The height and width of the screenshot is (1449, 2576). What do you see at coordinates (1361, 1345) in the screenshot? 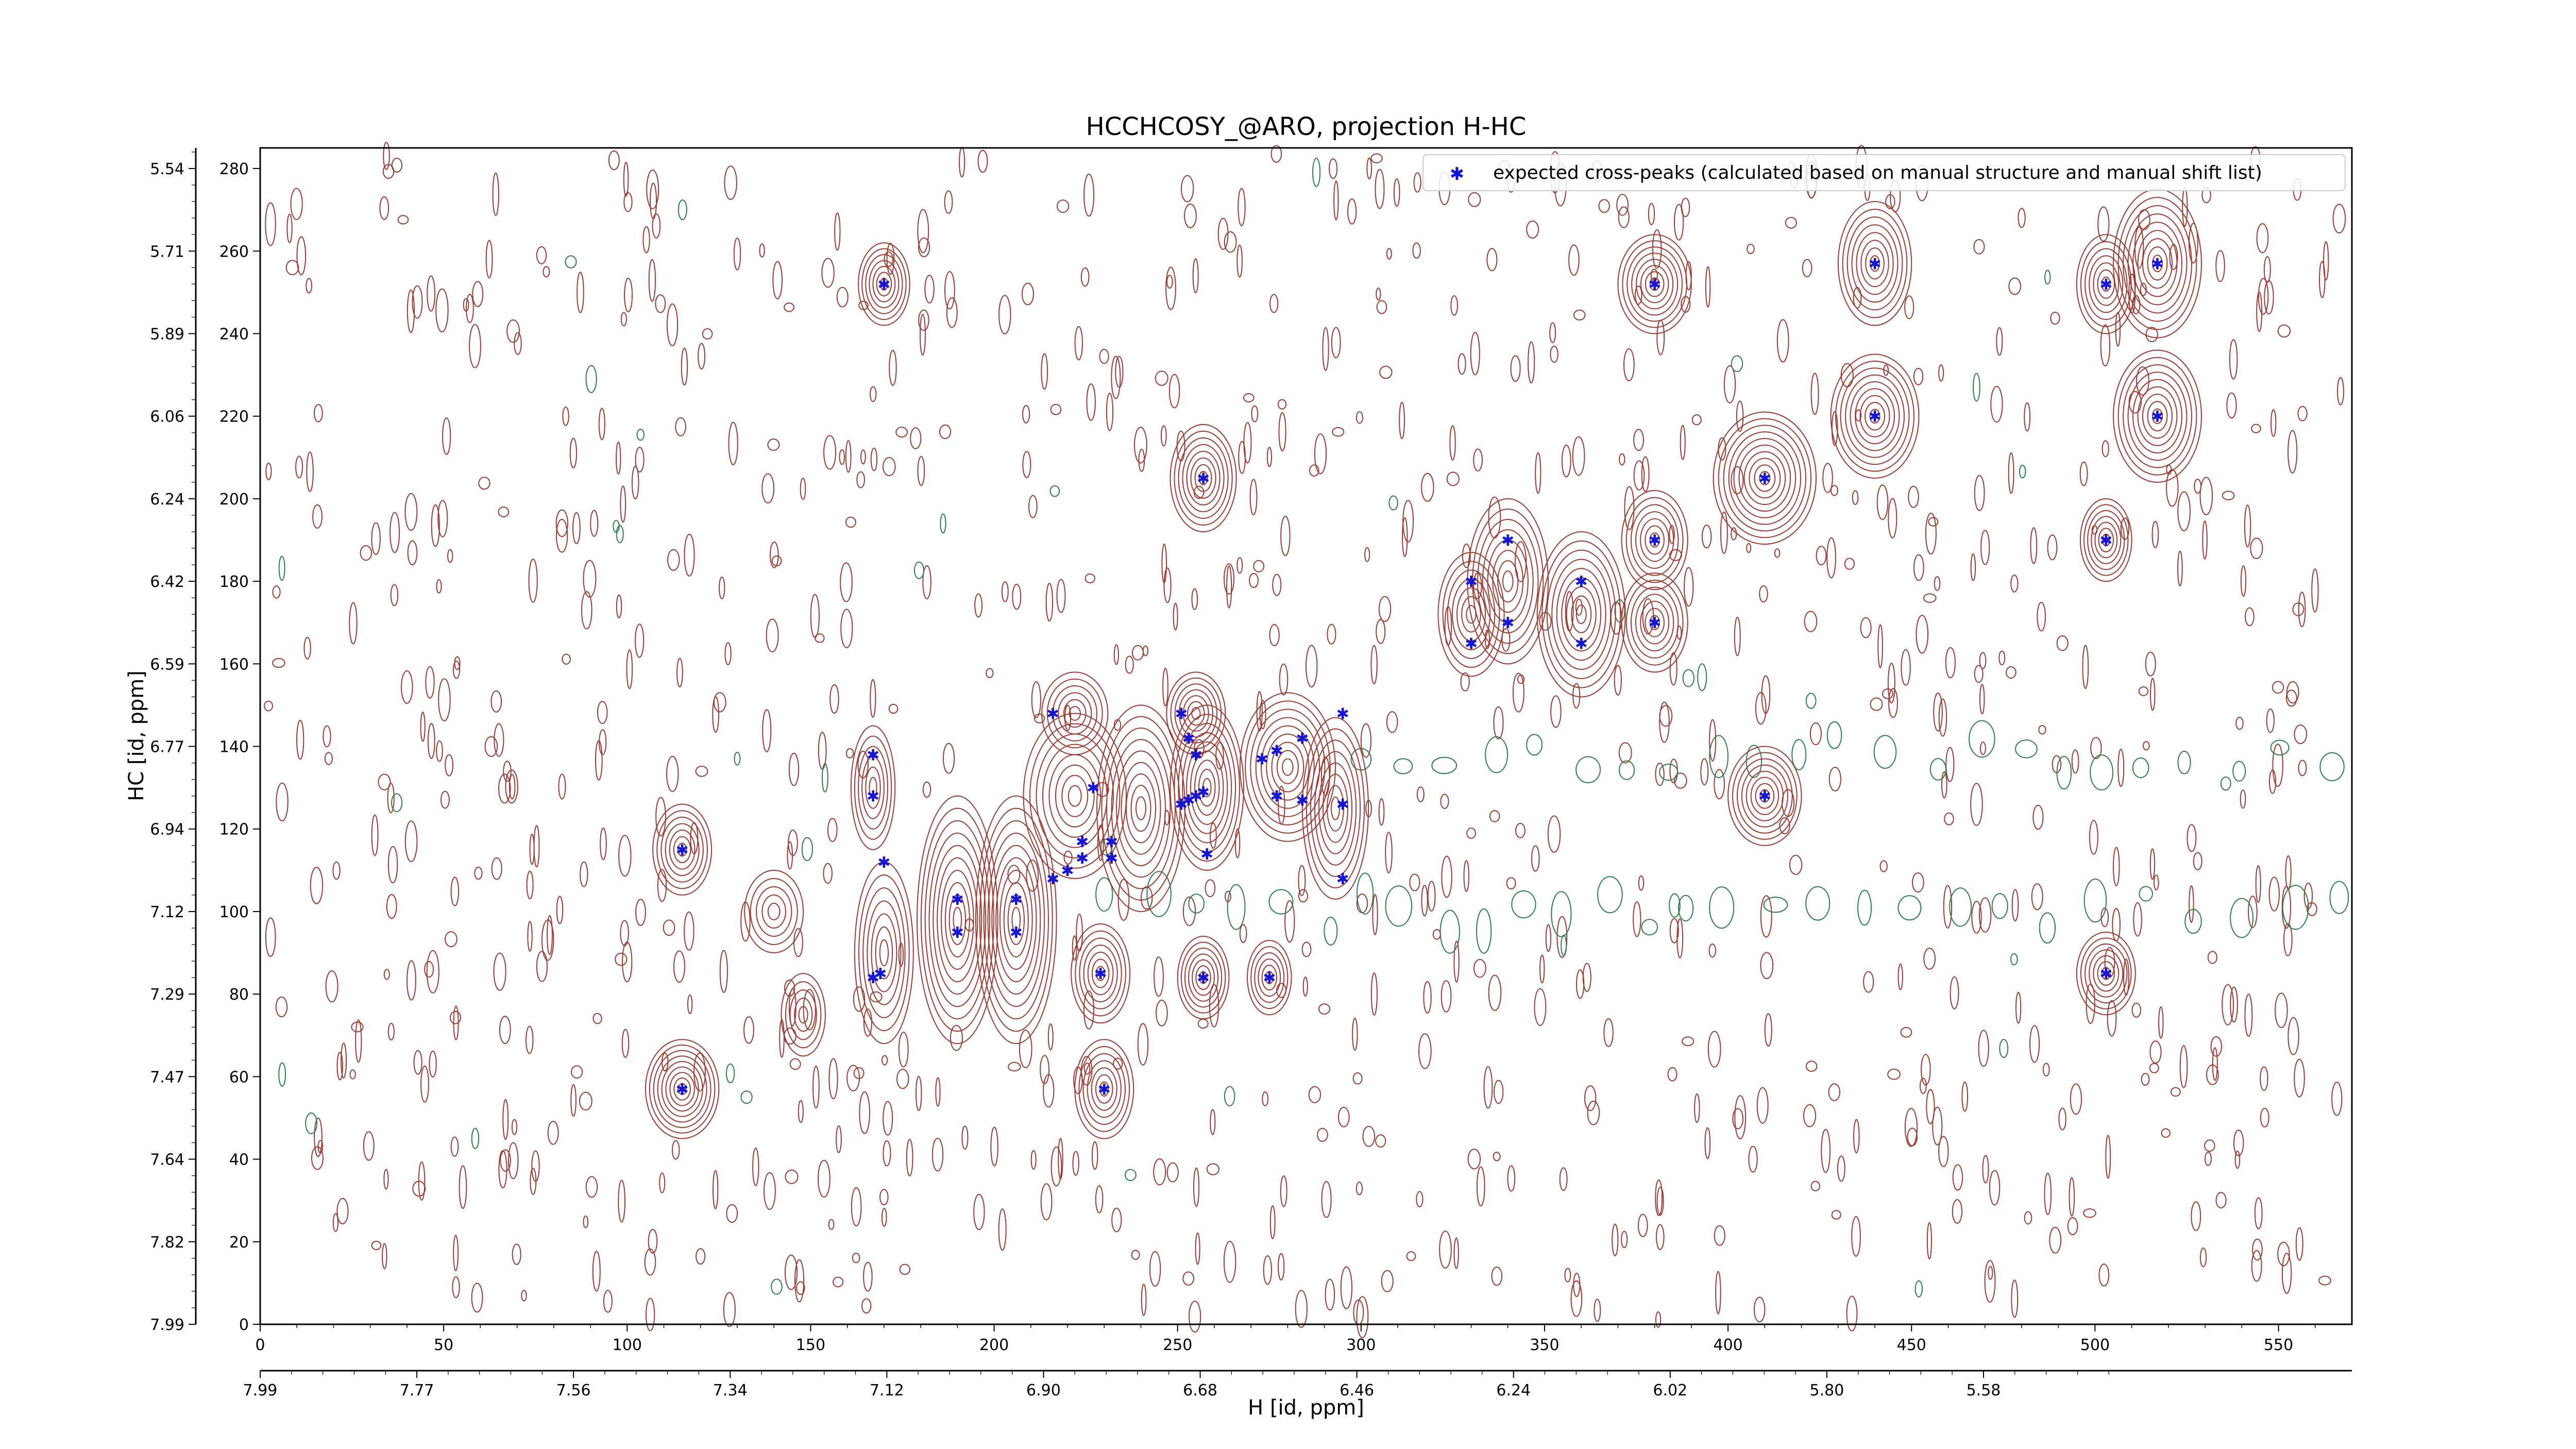
I see `x-tick-label: 300` at bounding box center [1361, 1345].